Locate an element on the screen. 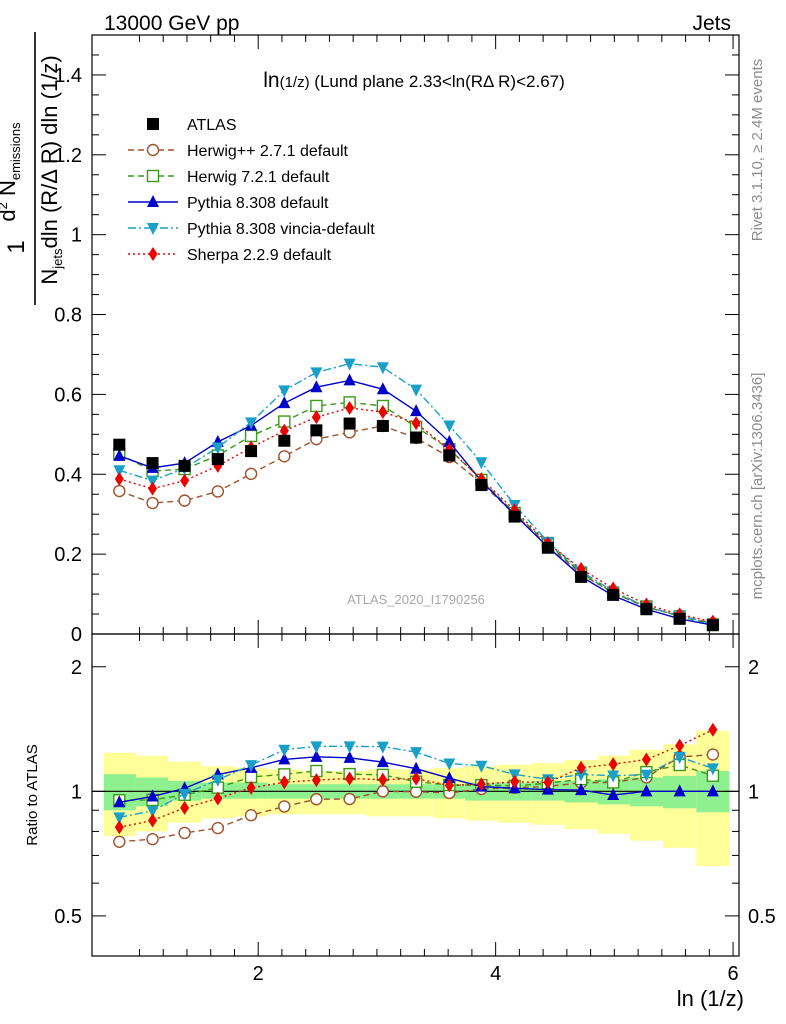  y-label-den-rest: dln (R/Δ R) dln (1/z) is located at coordinates (49, 151).